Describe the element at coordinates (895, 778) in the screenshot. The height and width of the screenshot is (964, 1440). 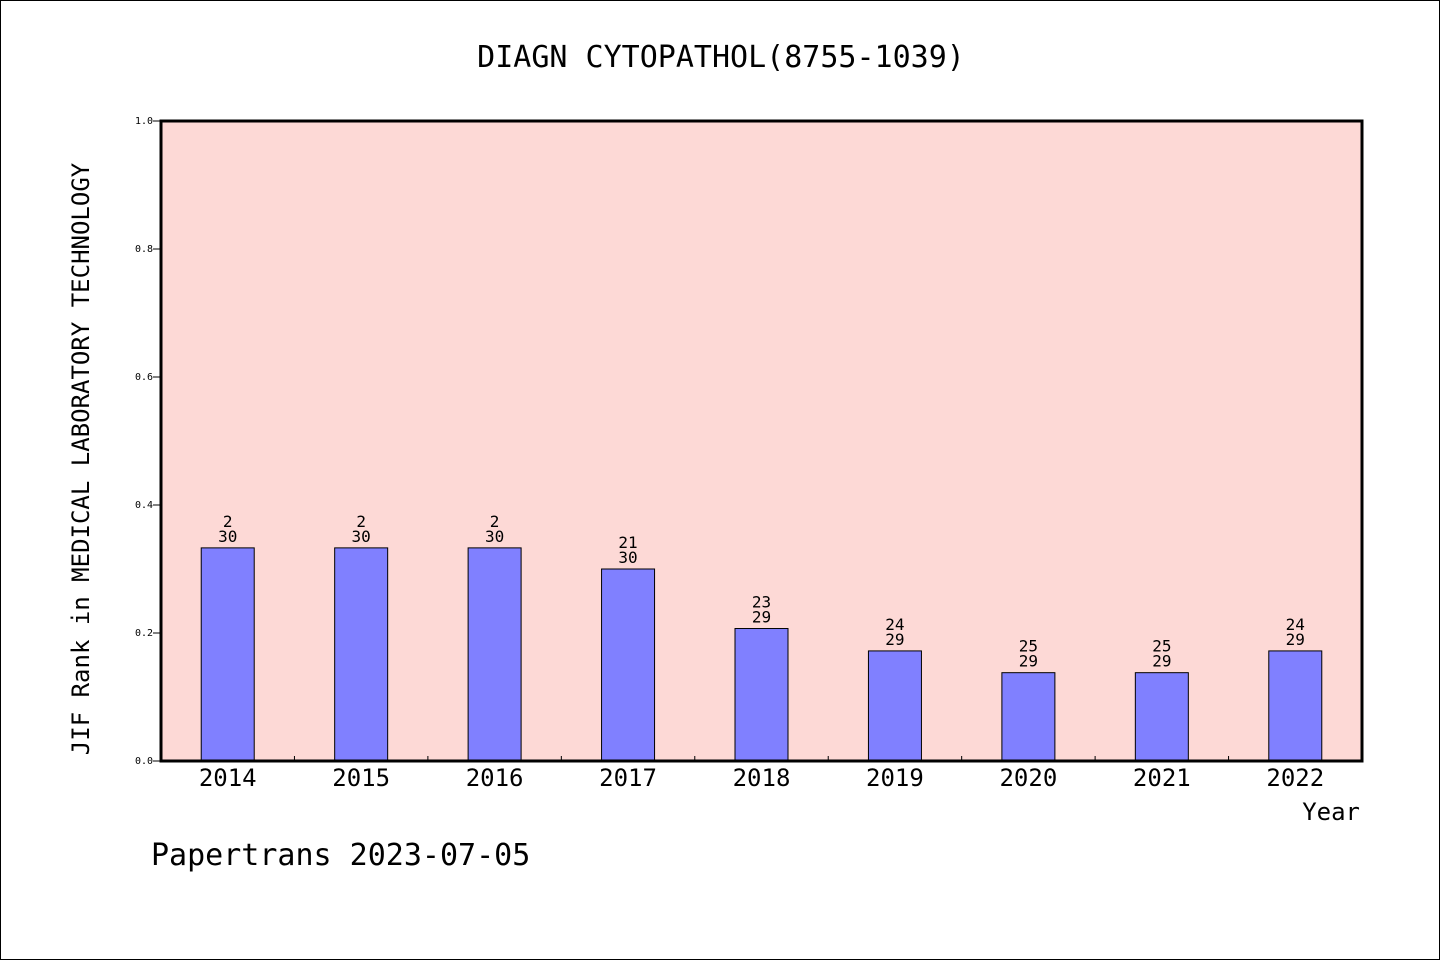
I see `x-tick-label: 2019` at that location.